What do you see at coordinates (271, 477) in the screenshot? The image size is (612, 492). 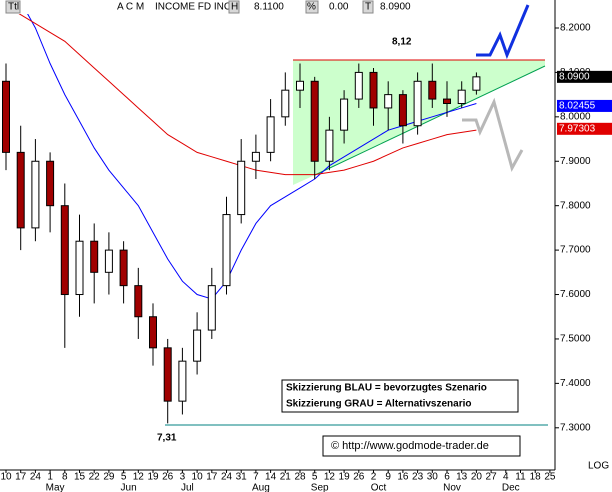 I see `x-tick-label: 14` at bounding box center [271, 477].